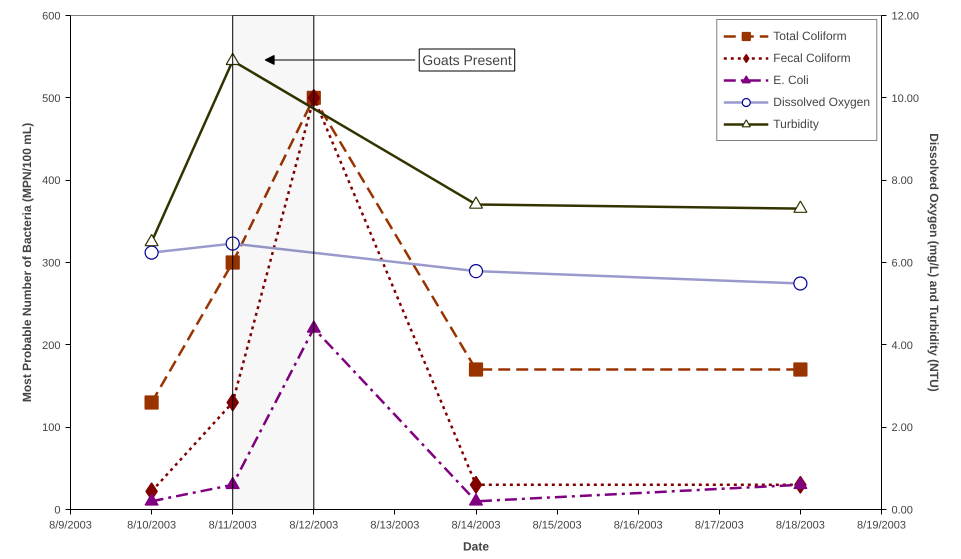 Image resolution: width=961 pixels, height=559 pixels. I want to click on y2-tick-label: 0.00, so click(902, 510).